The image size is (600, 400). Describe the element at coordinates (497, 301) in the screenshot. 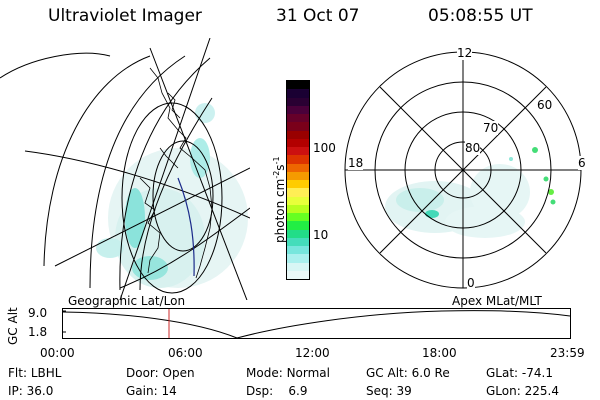

I see `timeline-right-title: Apex MLat/MLT` at that location.